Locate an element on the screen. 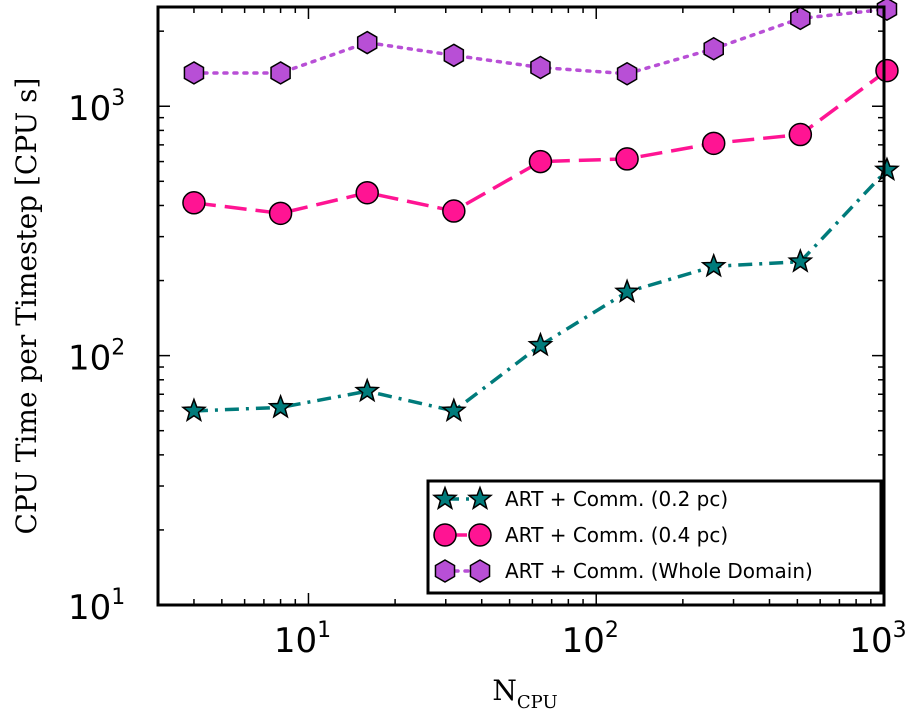  y-axis-label: CPU Time per Timestep [CPU s] is located at coordinates (26, 306).